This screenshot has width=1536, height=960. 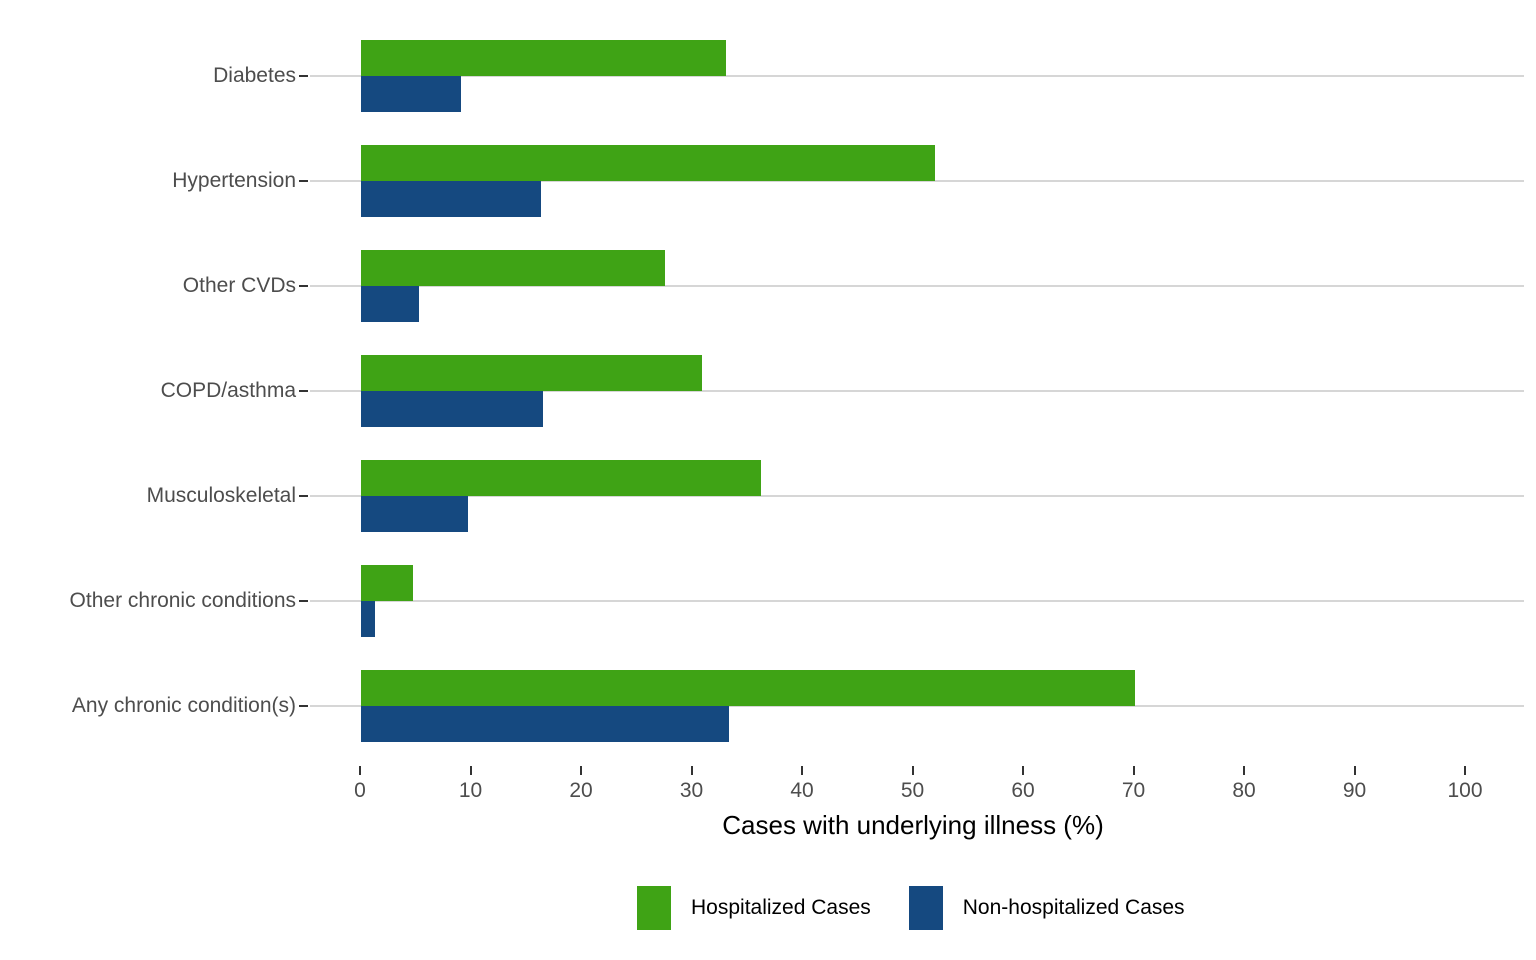 What do you see at coordinates (1244, 790) in the screenshot?
I see `x-axis-tick-label: 80` at bounding box center [1244, 790].